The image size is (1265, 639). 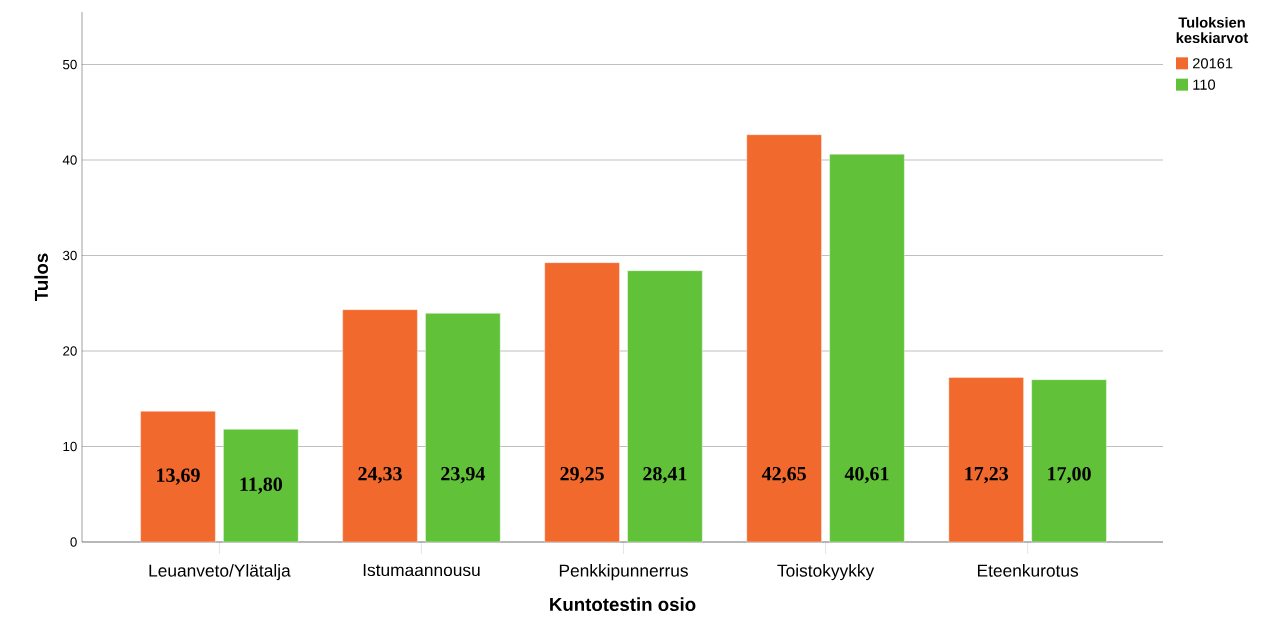 I want to click on data-label: 29,25, so click(x=582, y=475).